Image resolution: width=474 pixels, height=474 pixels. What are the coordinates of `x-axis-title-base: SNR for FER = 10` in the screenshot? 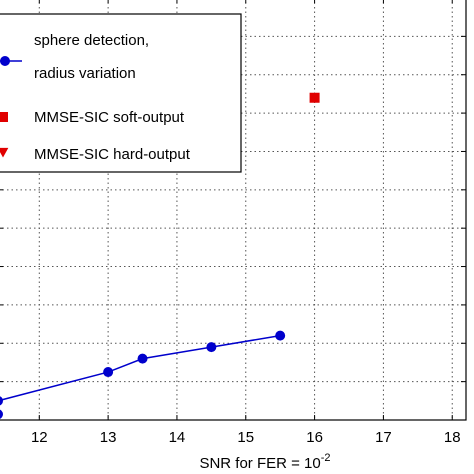 It's located at (259, 463).